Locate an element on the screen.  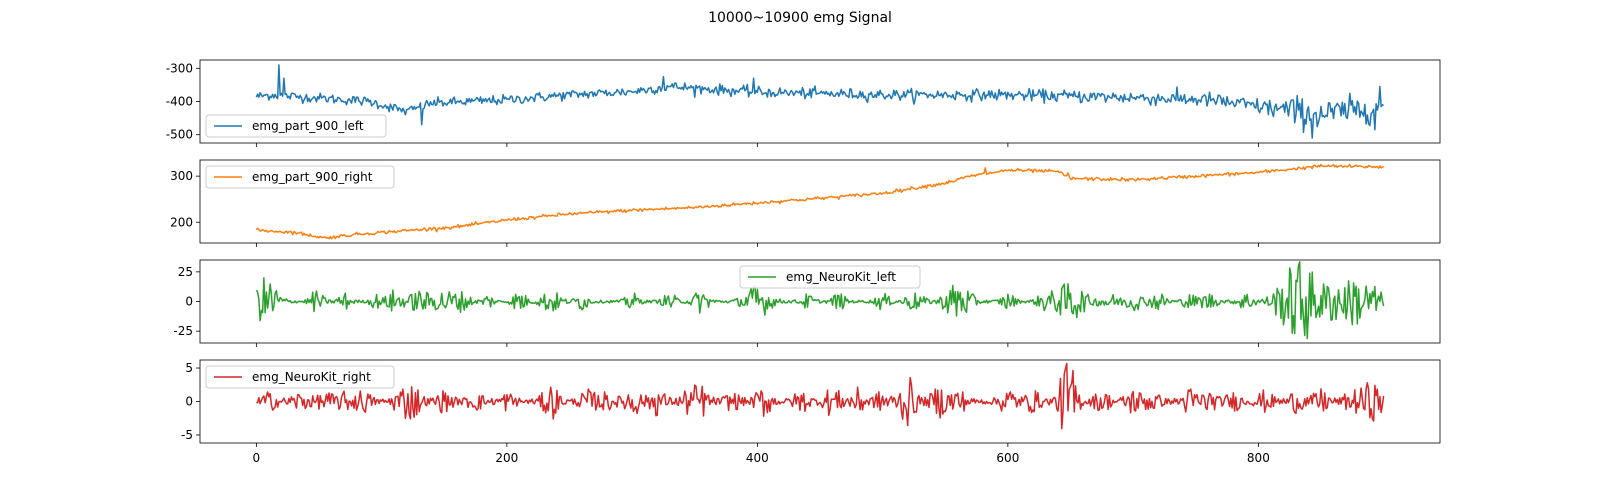
subplot-3: 25 0 -25 emg_NeuroKit_left is located at coordinates (807, 303).